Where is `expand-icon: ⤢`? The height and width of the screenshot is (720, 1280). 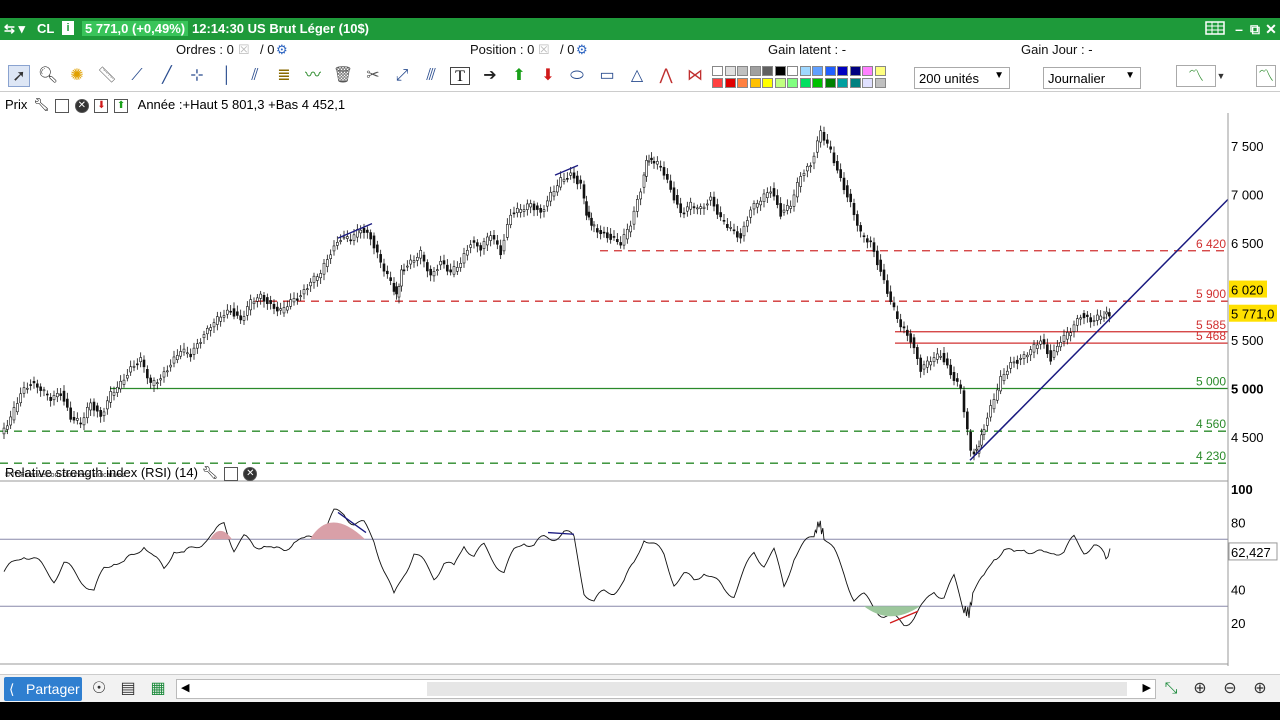 expand-icon: ⤢ is located at coordinates (402, 75).